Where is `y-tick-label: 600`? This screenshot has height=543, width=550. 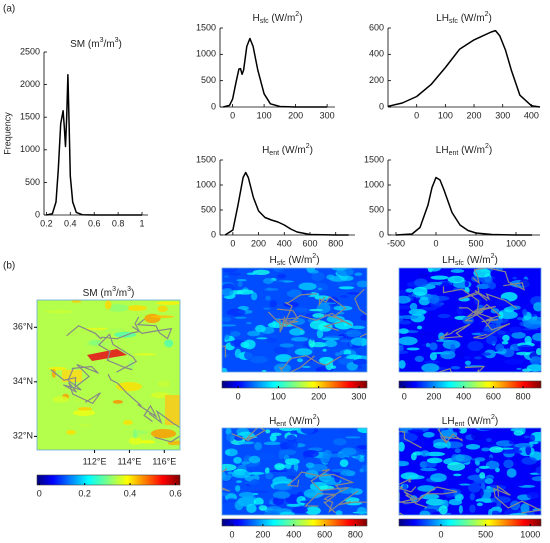 y-tick-label: 600 is located at coordinates (376, 27).